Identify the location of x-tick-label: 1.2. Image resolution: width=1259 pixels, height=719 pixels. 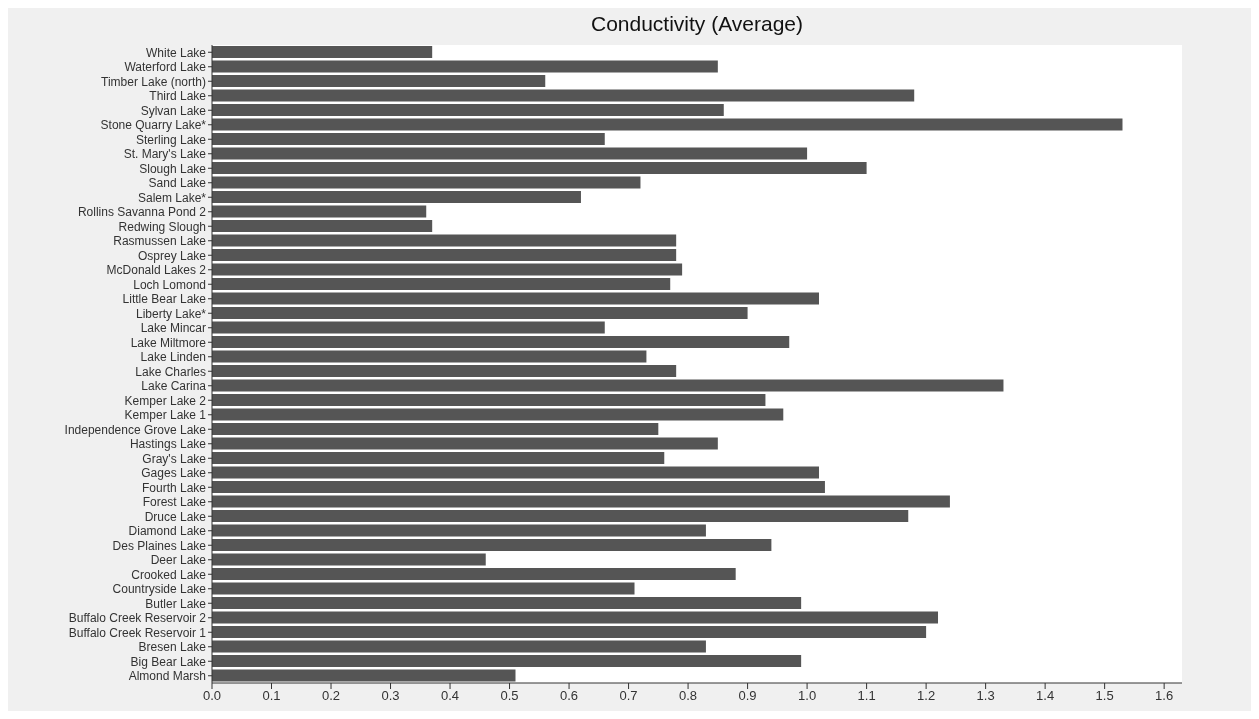
(926, 696).